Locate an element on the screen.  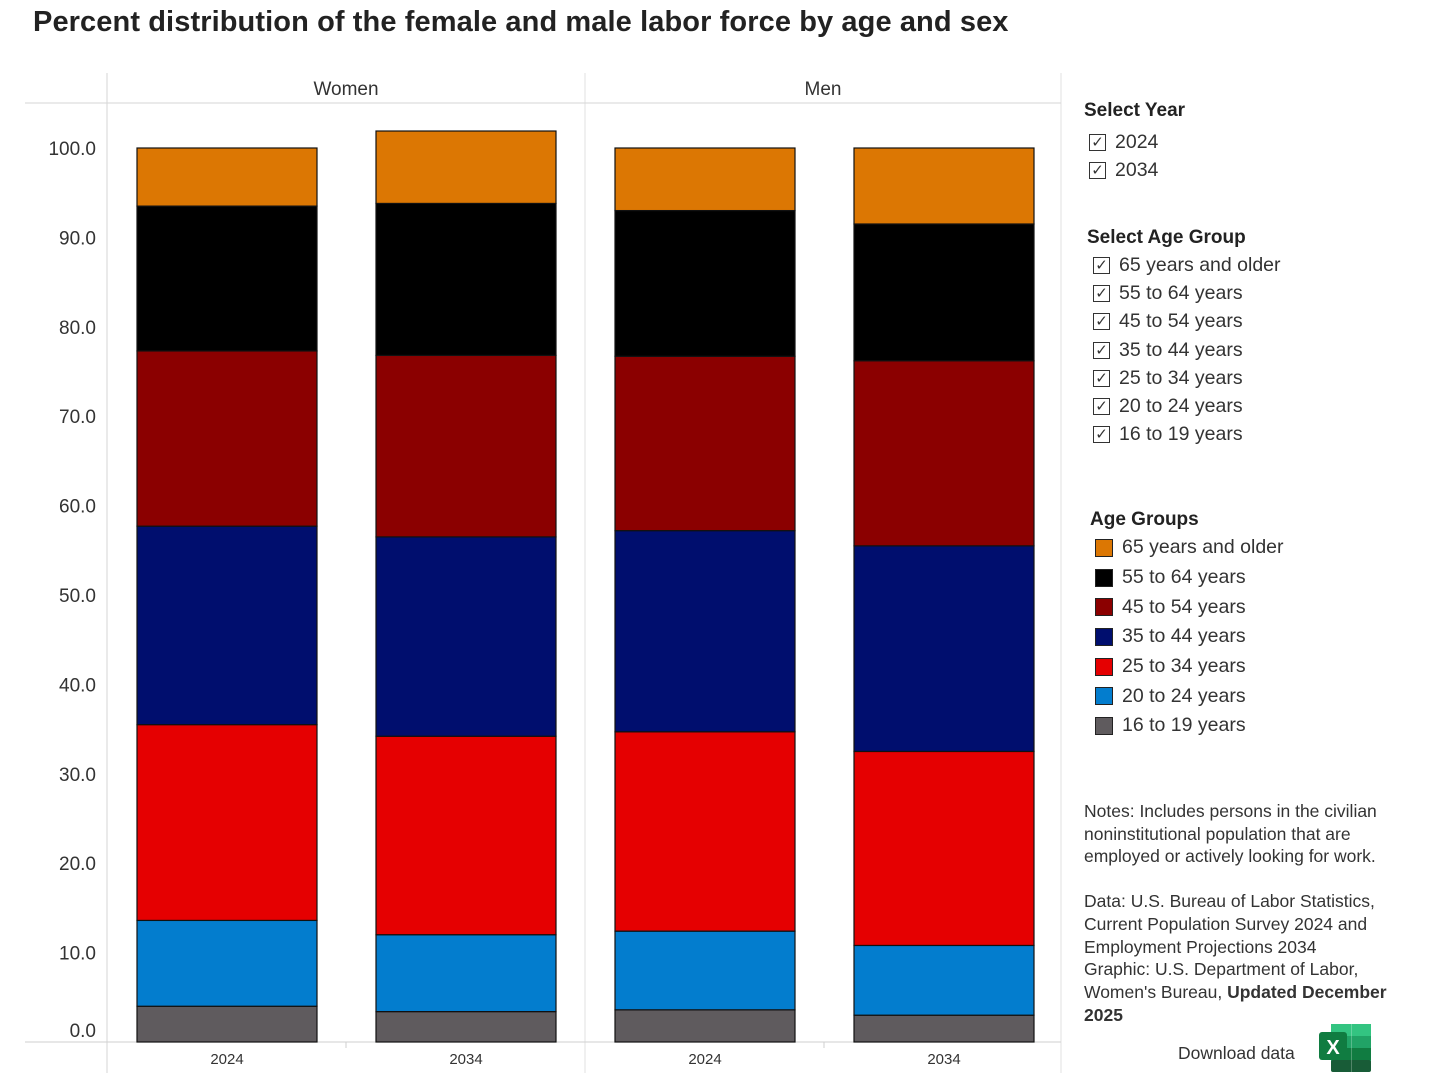
checkbox-label: 2034 is located at coordinates (1137, 169).